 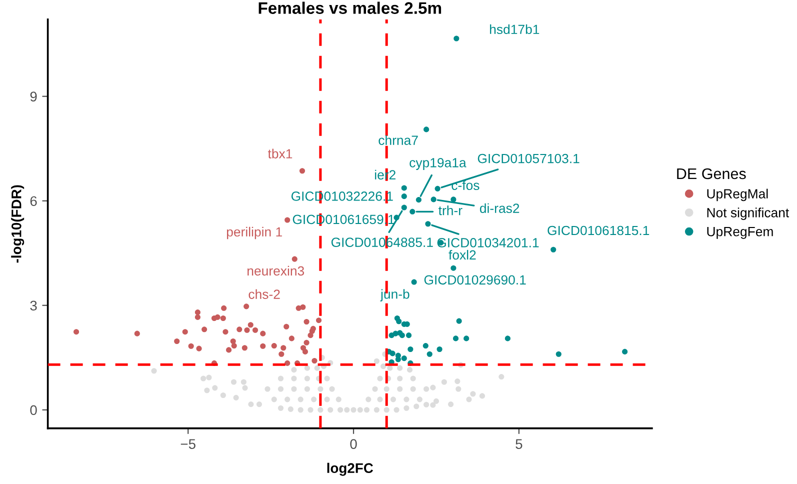 What do you see at coordinates (33, 97) in the screenshot?
I see `y-tick-label: 9` at bounding box center [33, 97].